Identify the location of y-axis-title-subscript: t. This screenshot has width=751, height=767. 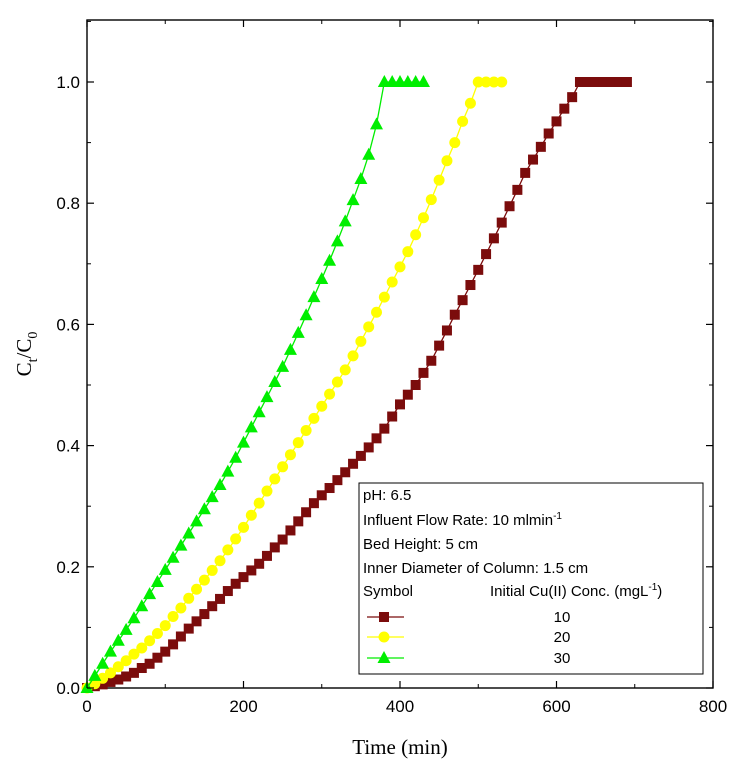
(33, 360).